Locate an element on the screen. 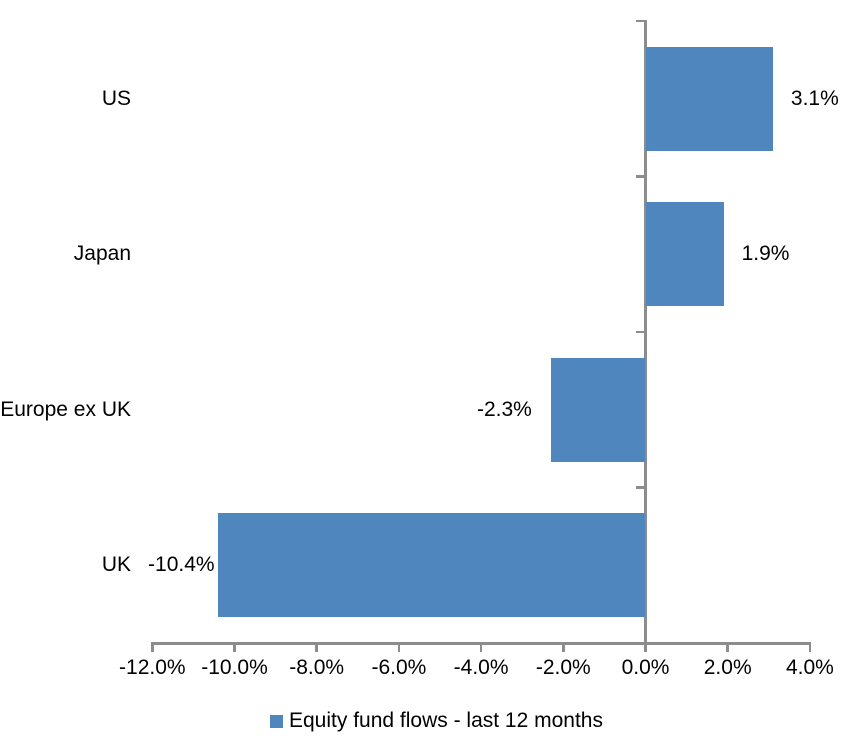 The height and width of the screenshot is (747, 852). category-label: Japan is located at coordinates (102, 254).